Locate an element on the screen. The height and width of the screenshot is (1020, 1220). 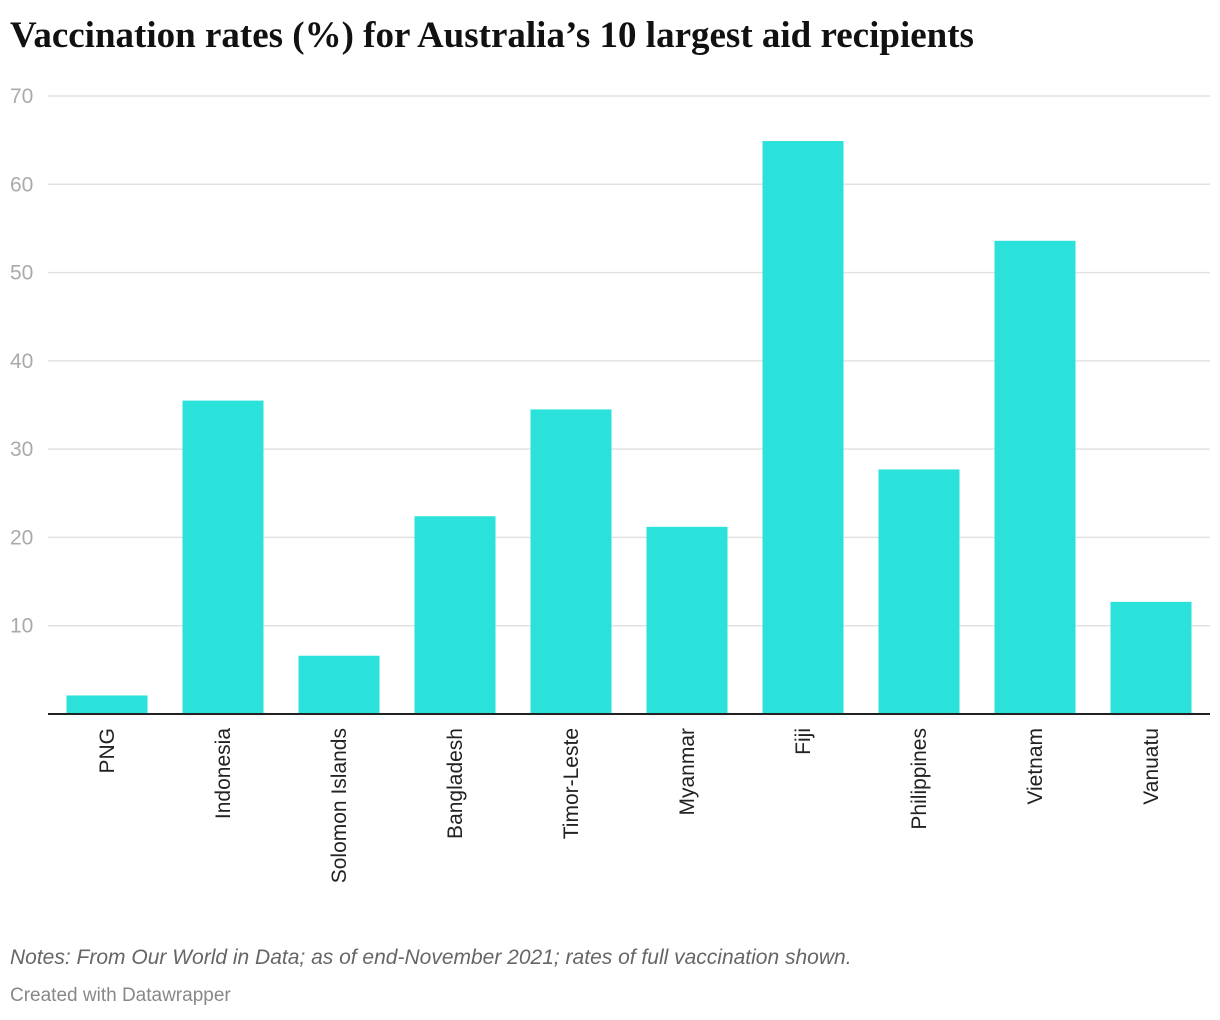
bar-indonesia is located at coordinates (223, 557).